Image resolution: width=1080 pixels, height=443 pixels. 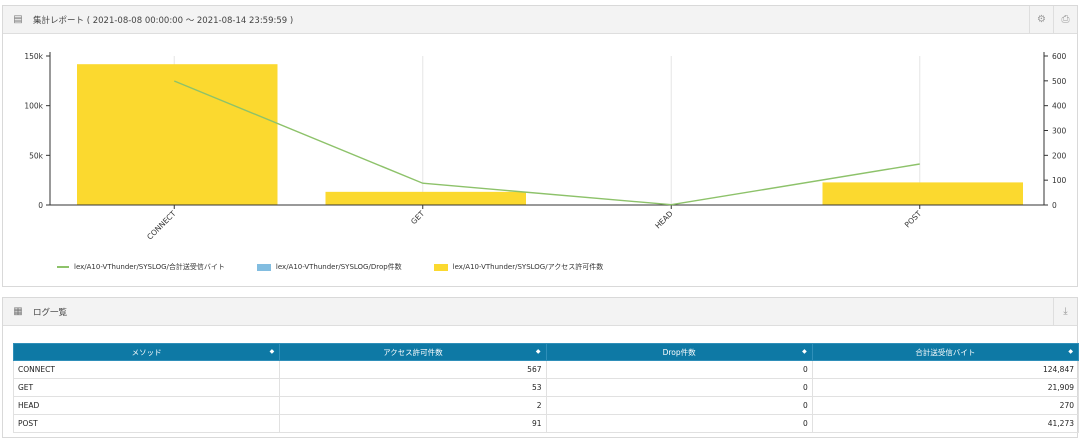 I want to click on table-cell: 270, so click(x=945, y=405).